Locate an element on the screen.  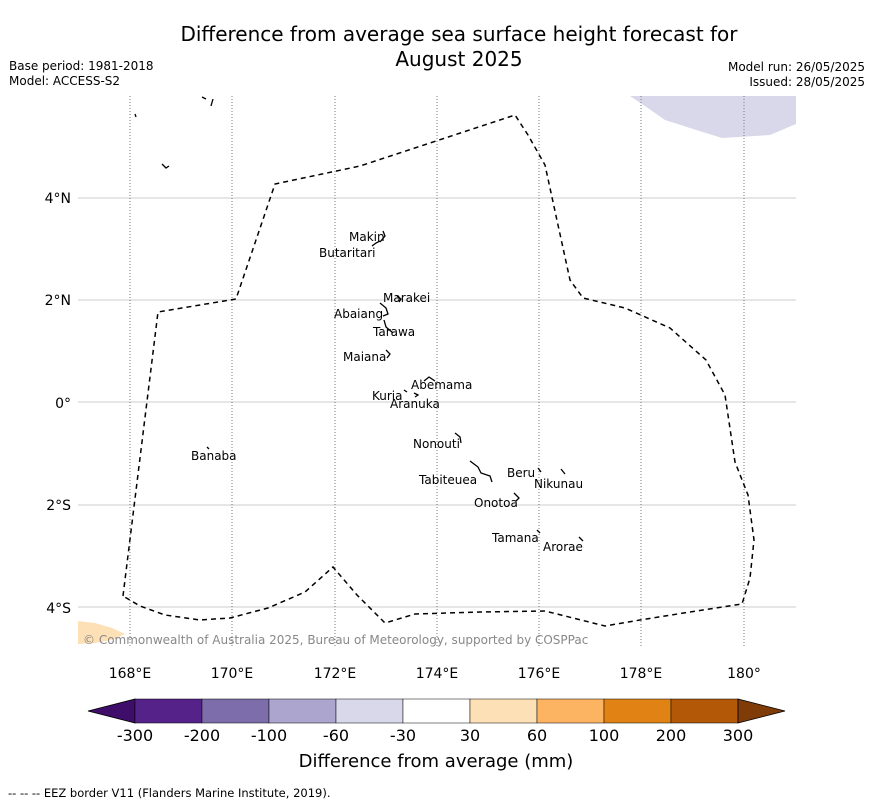
place-label-beru: Beru is located at coordinates (521, 473).